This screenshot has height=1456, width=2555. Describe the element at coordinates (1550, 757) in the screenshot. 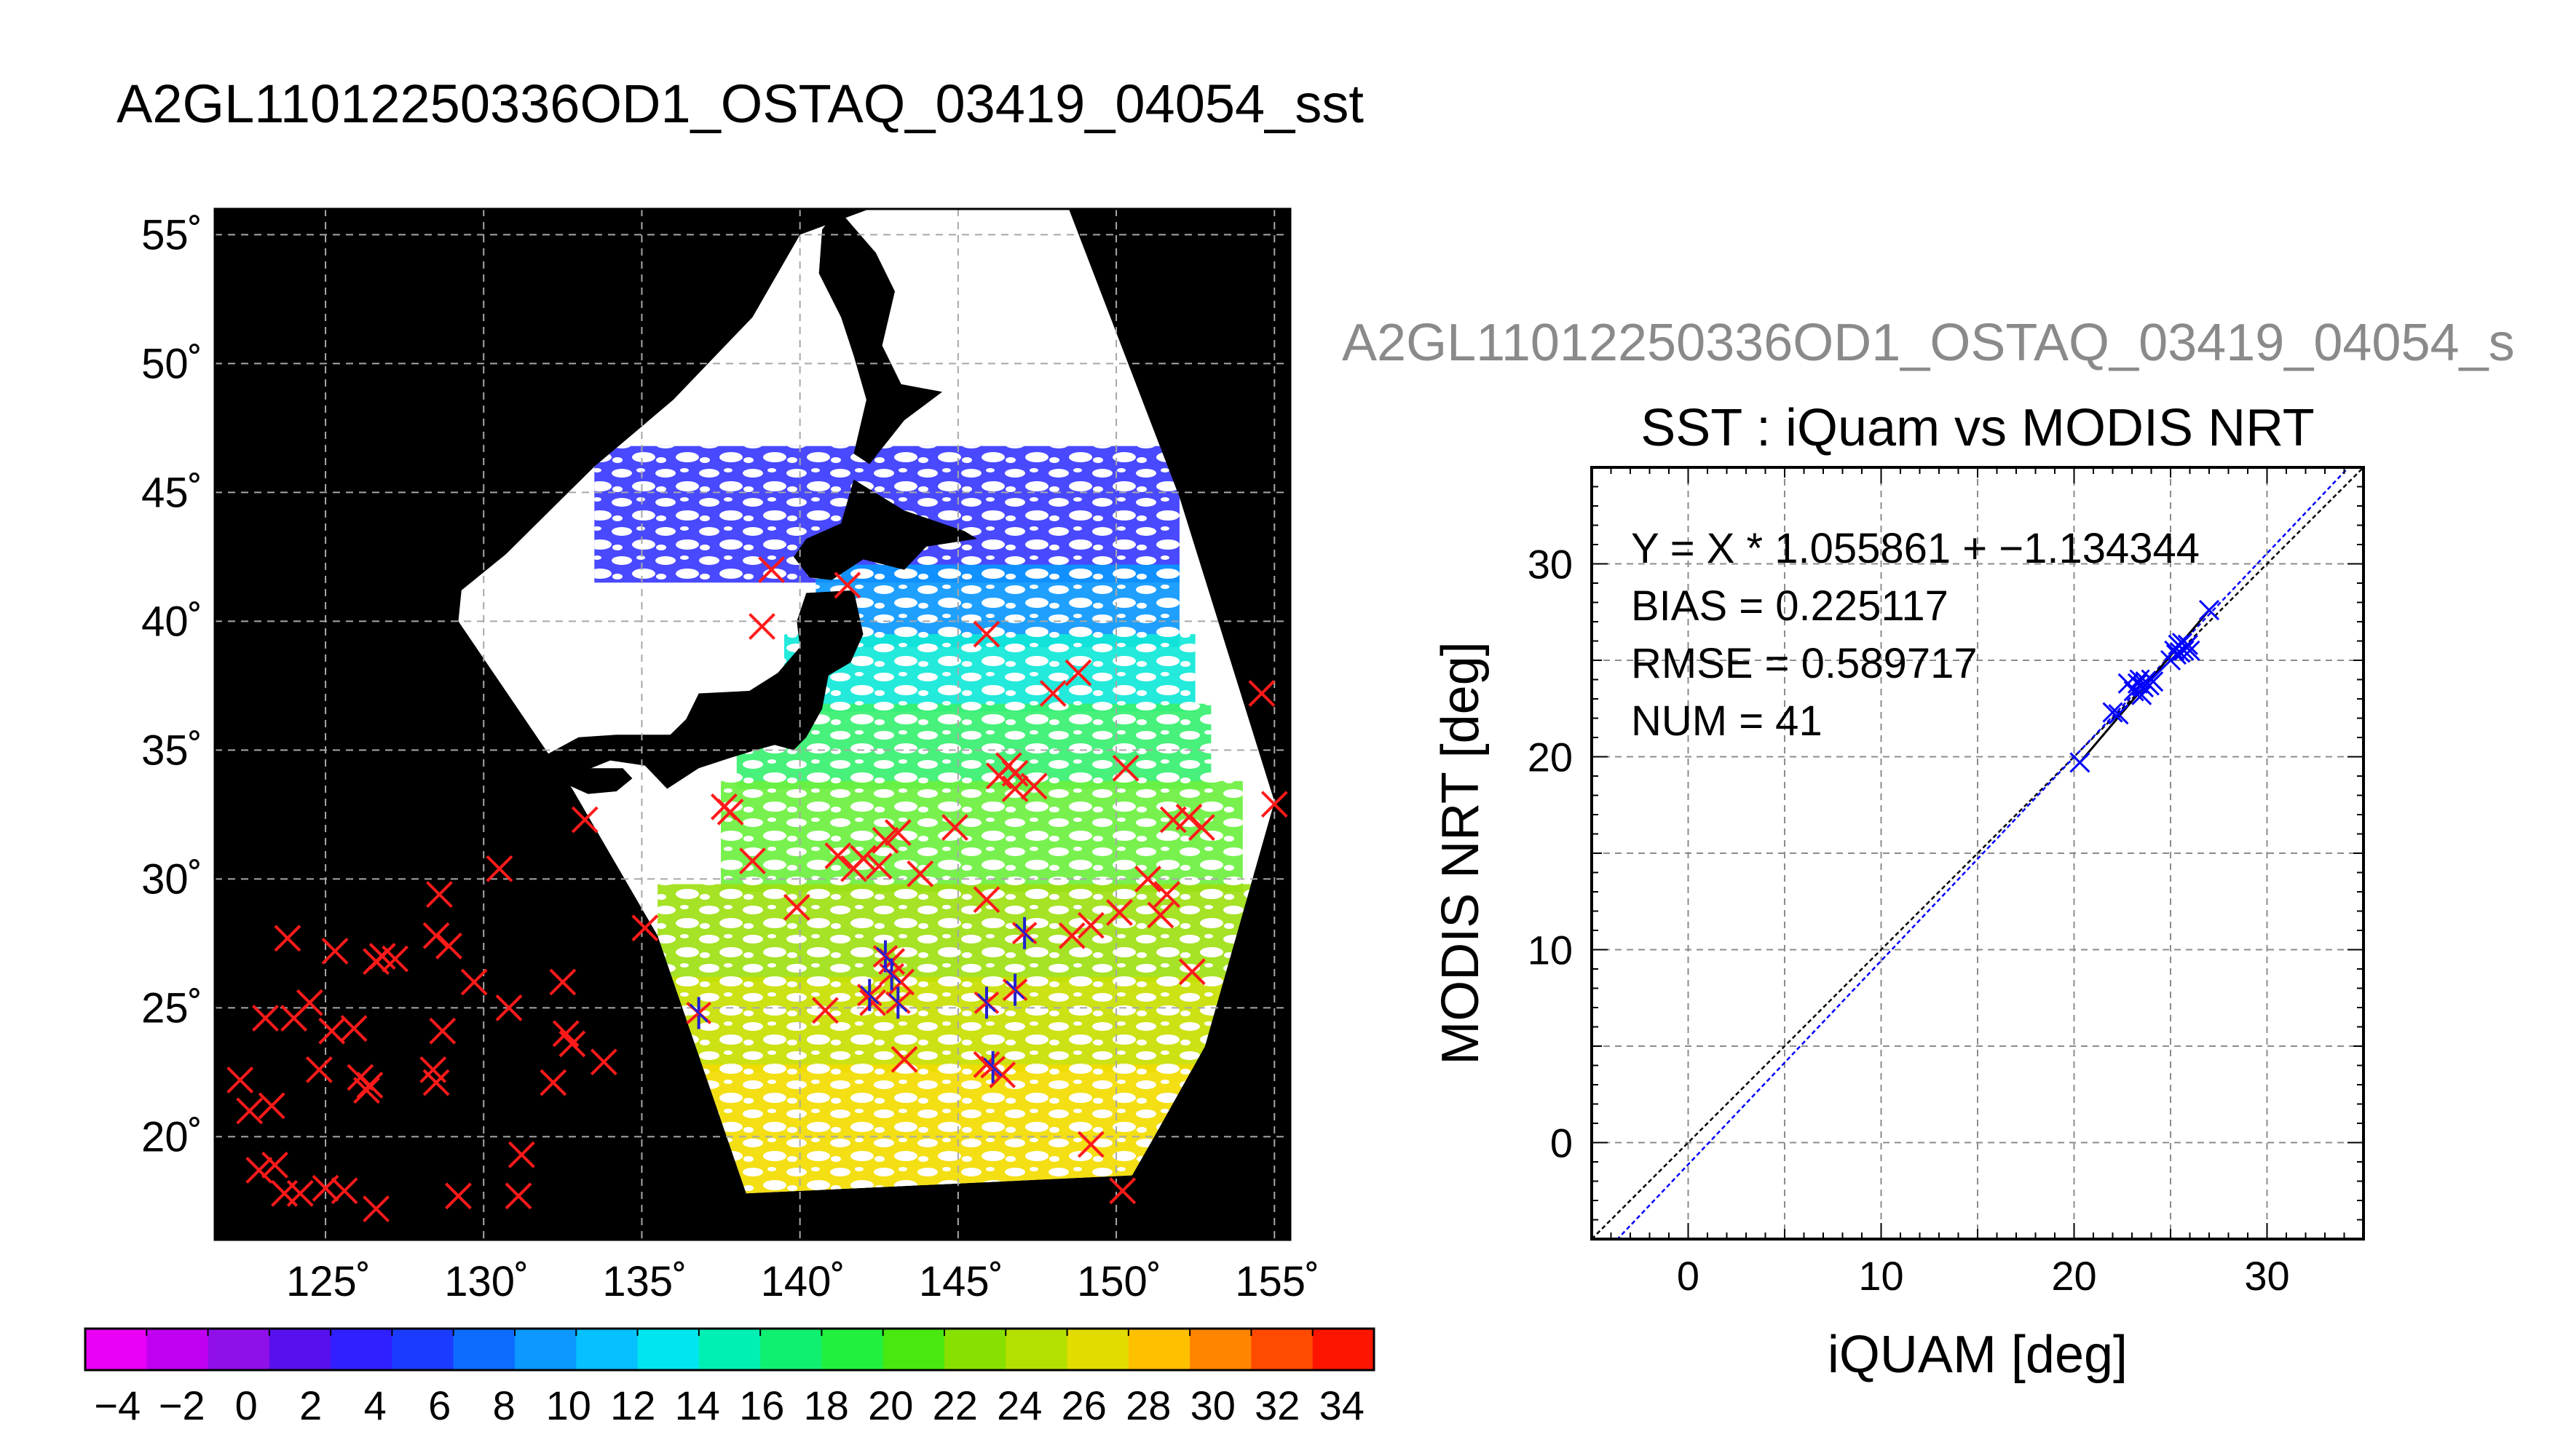

I see `scatter-y-tick-label: 20` at that location.